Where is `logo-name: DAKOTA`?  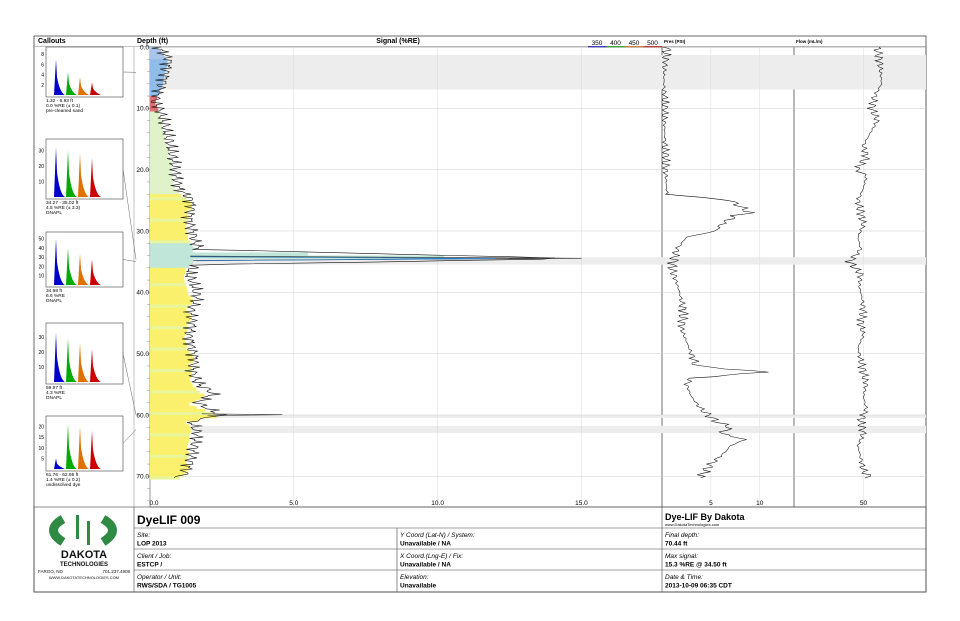 logo-name: DAKOTA is located at coordinates (84, 555).